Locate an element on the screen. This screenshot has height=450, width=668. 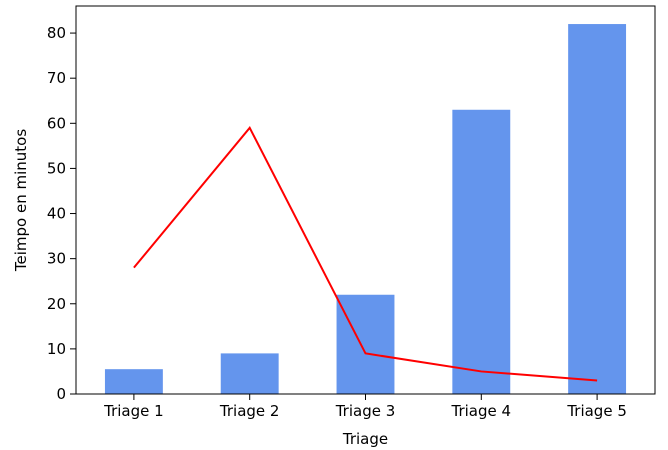
y-tick-label: 30 is located at coordinates (56, 259).